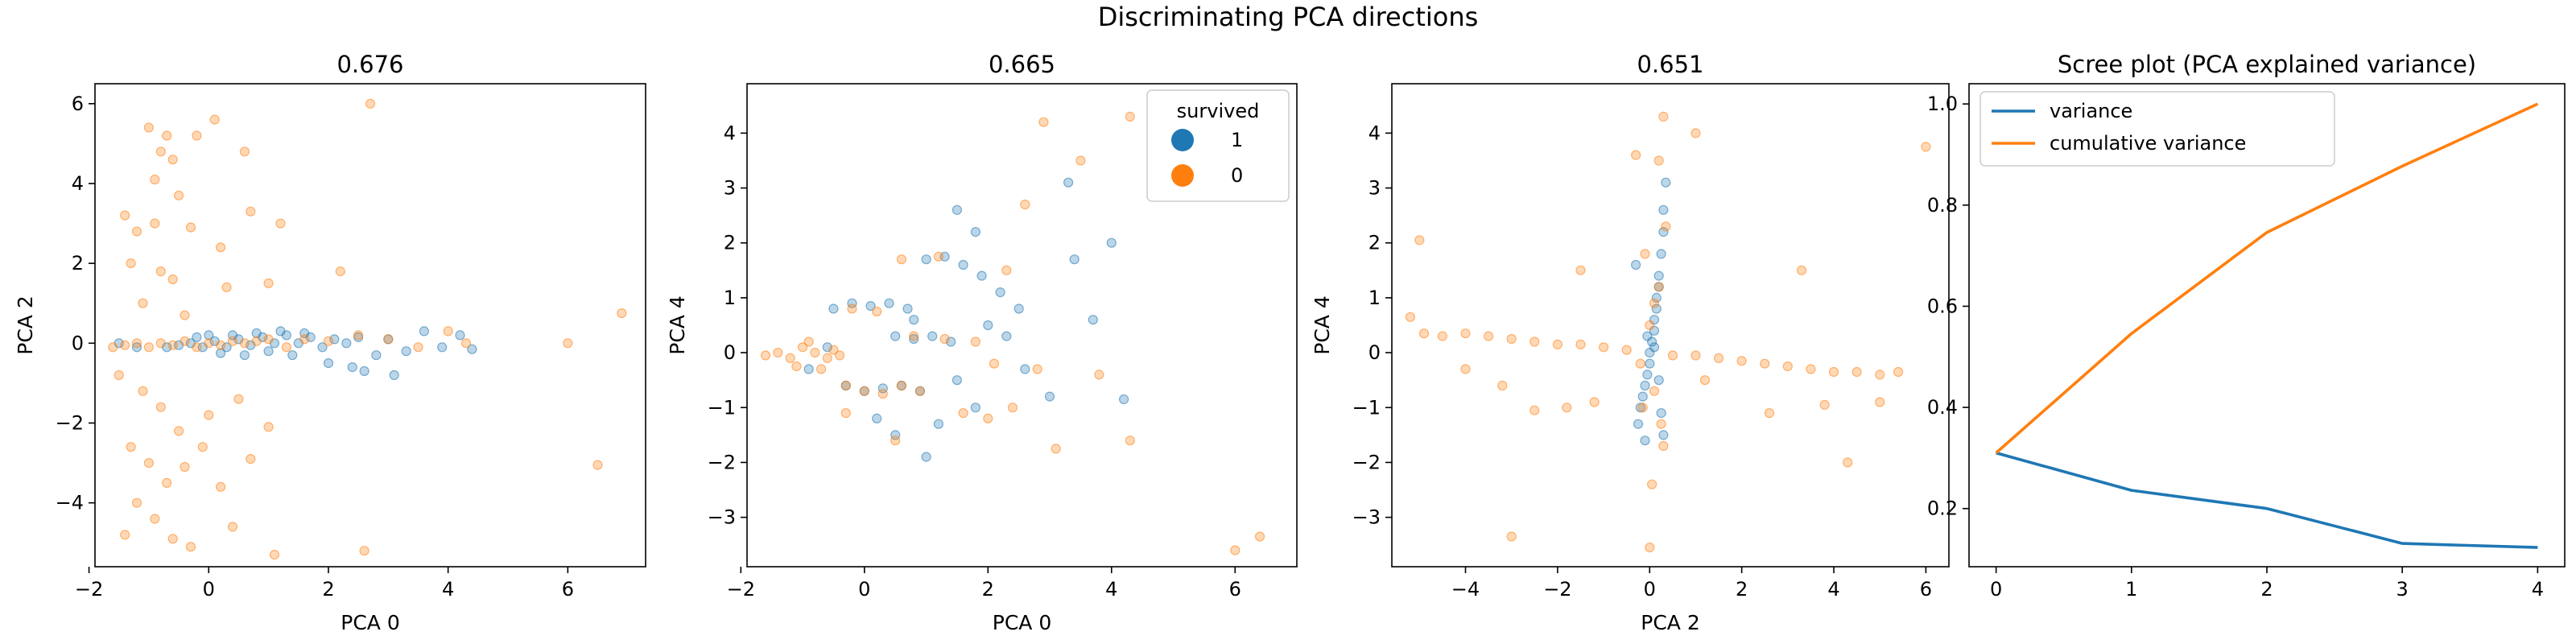 This screenshot has width=2576, height=644. What do you see at coordinates (1237, 175) in the screenshot?
I see `legend-label-survived-0: 0` at bounding box center [1237, 175].